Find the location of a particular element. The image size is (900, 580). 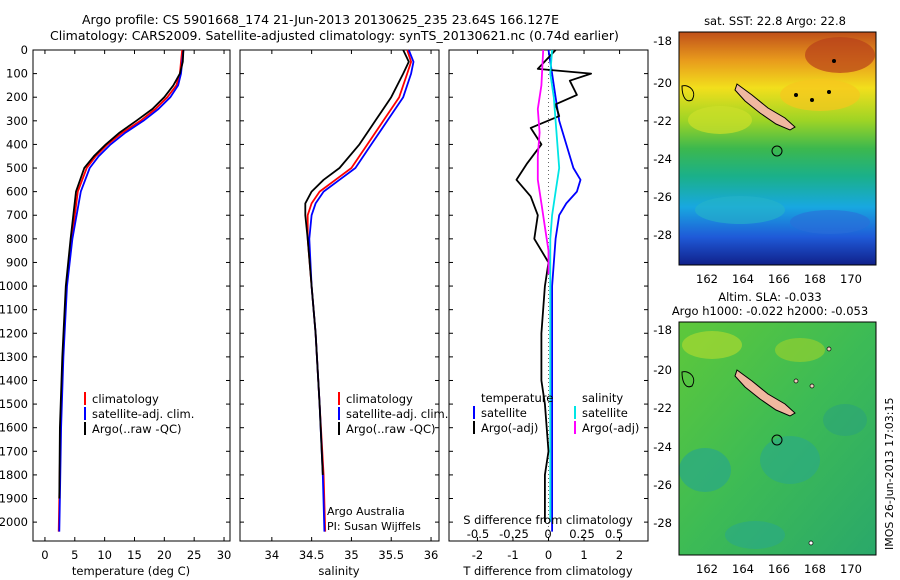

map-bottom-ytick: -24 is located at coordinates (662, 447).